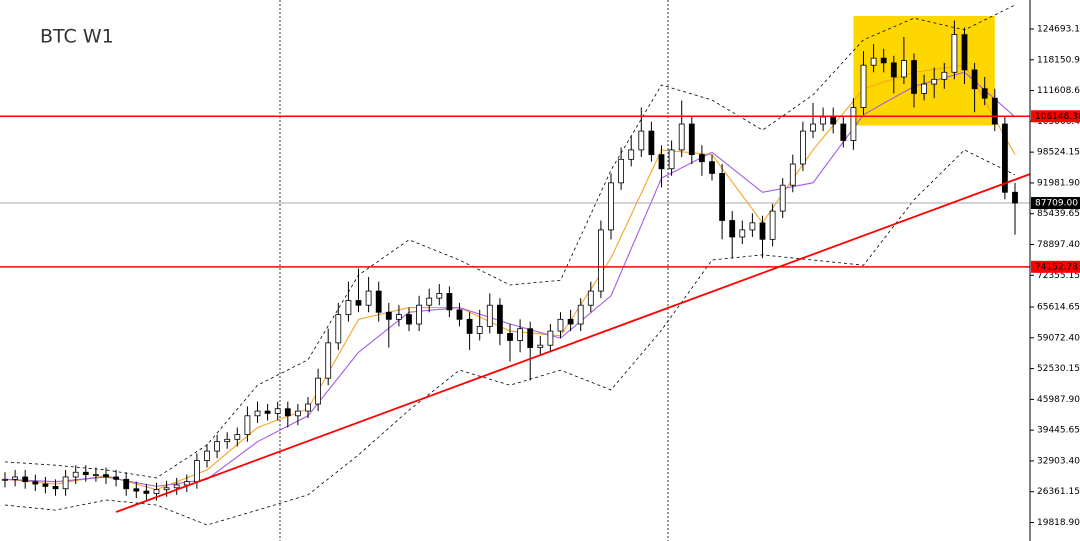  What do you see at coordinates (1058, 461) in the screenshot?
I see `y-tick-label: 32903.40` at bounding box center [1058, 461].